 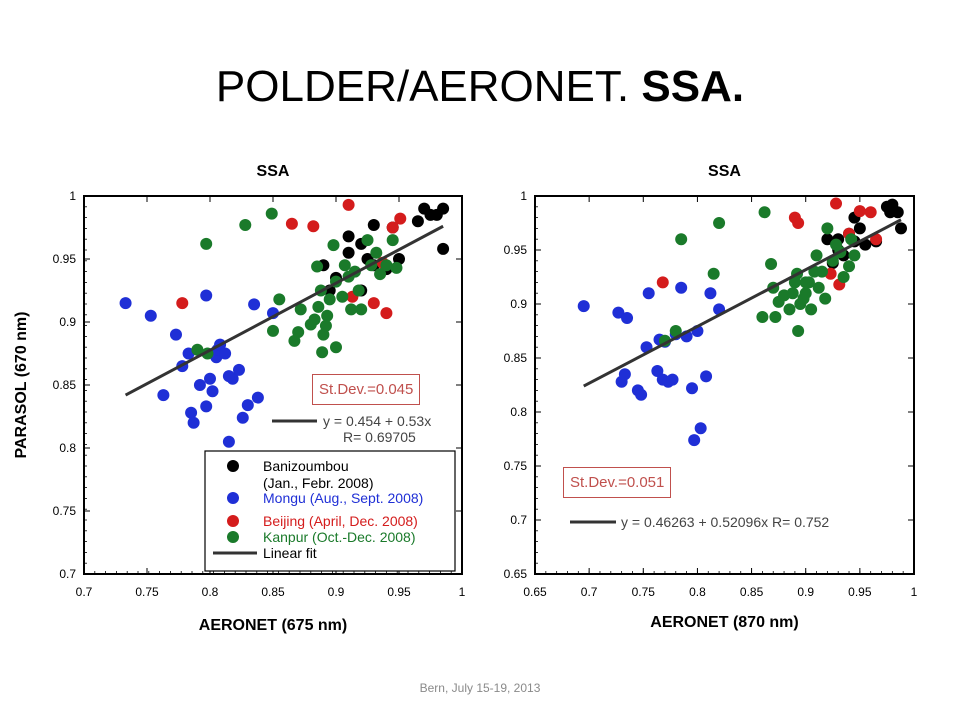 What do you see at coordinates (306, 466) in the screenshot?
I see `legend-label: Banizoumbou` at bounding box center [306, 466].